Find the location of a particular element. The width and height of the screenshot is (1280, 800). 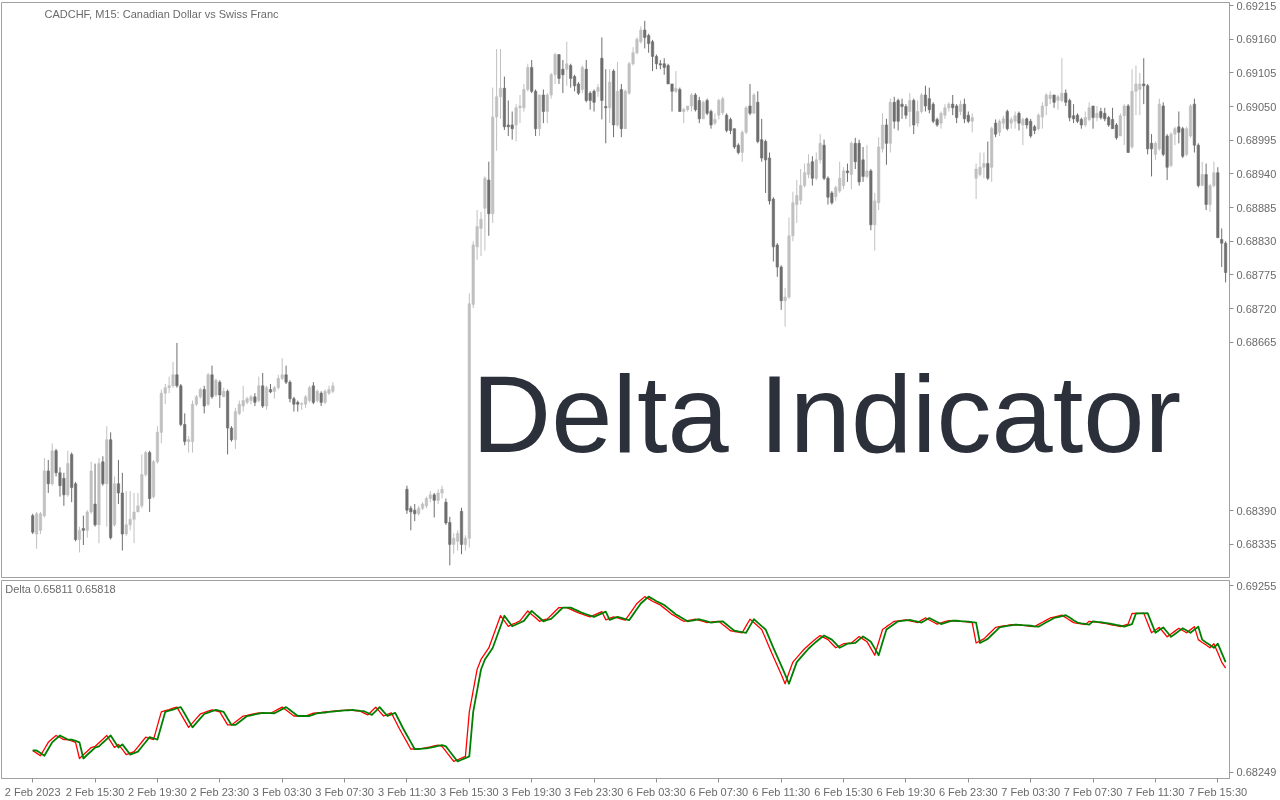

x-tick-label: 2 Feb 2023 is located at coordinates (32, 791).